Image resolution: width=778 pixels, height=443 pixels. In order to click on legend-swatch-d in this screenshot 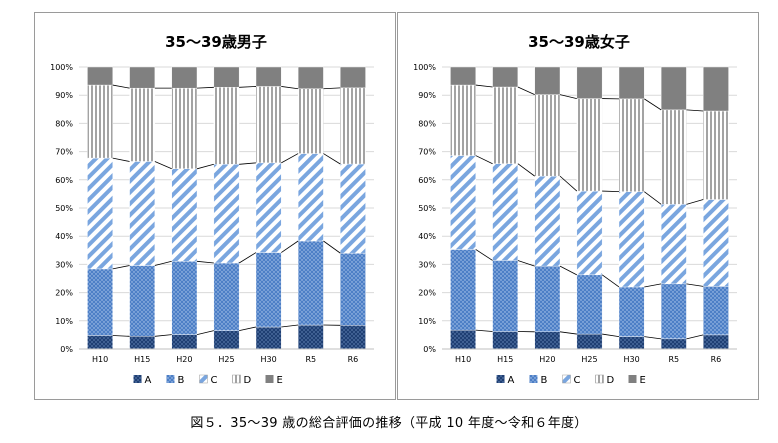, I will do `click(236, 379)`.